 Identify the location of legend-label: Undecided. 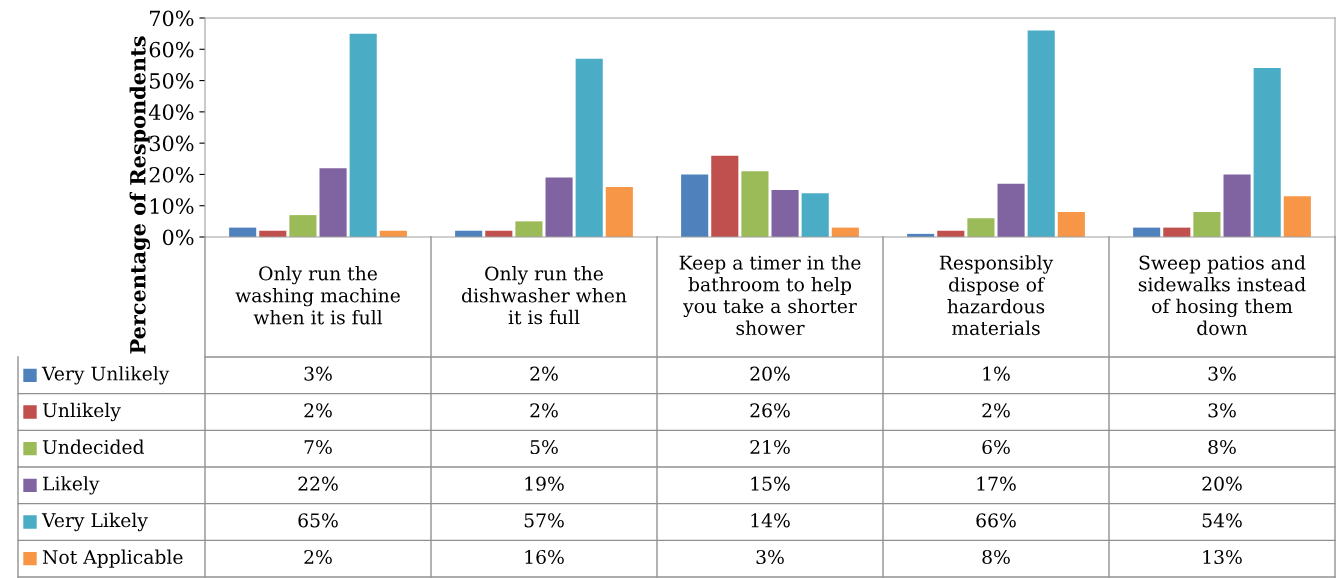
(93, 447).